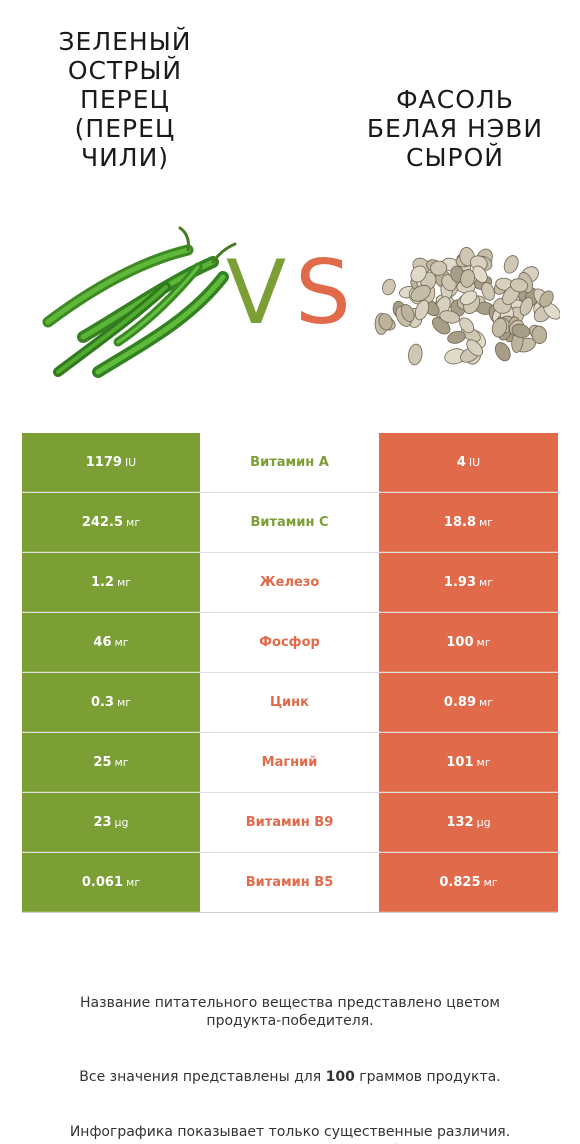  I want to click on left-value: 0.061, so click(102, 882).